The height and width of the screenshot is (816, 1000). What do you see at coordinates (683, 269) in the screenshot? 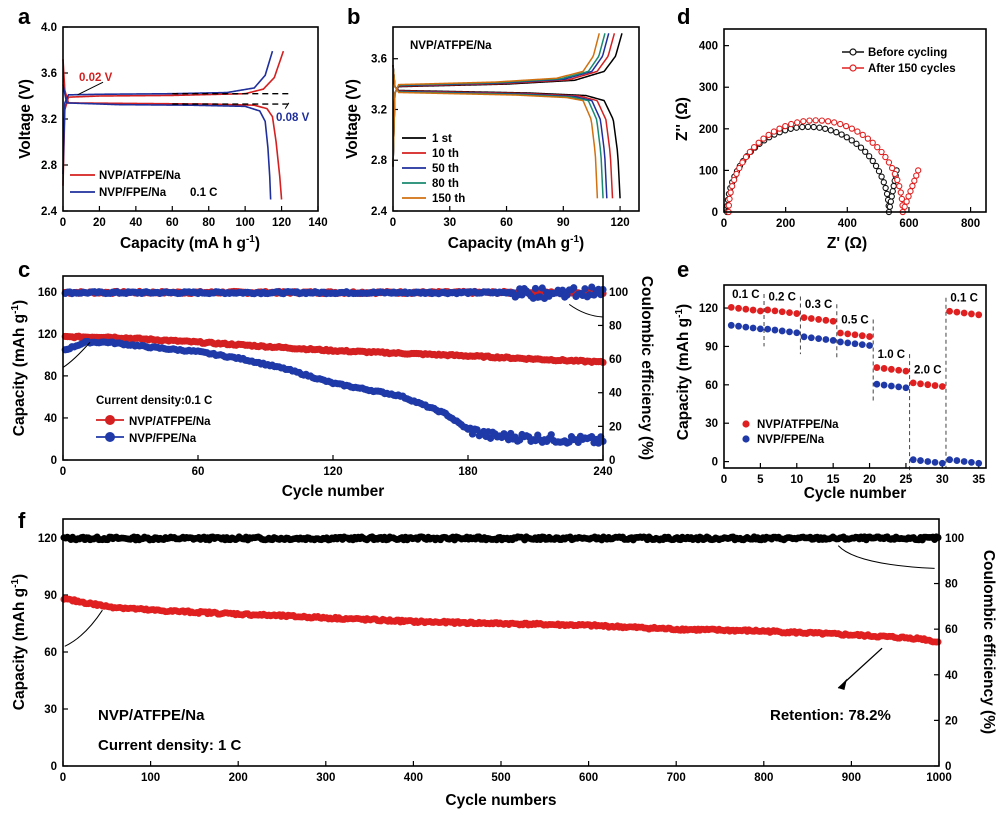
I see `panel-label-e: e` at bounding box center [683, 269].